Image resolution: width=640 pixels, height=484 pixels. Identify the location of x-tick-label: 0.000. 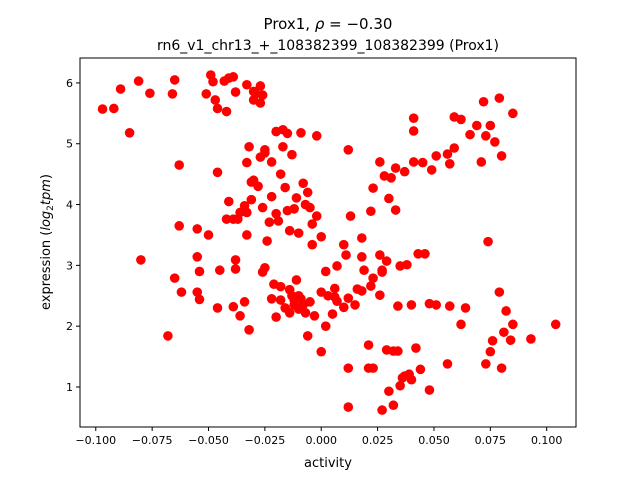
(321, 440).